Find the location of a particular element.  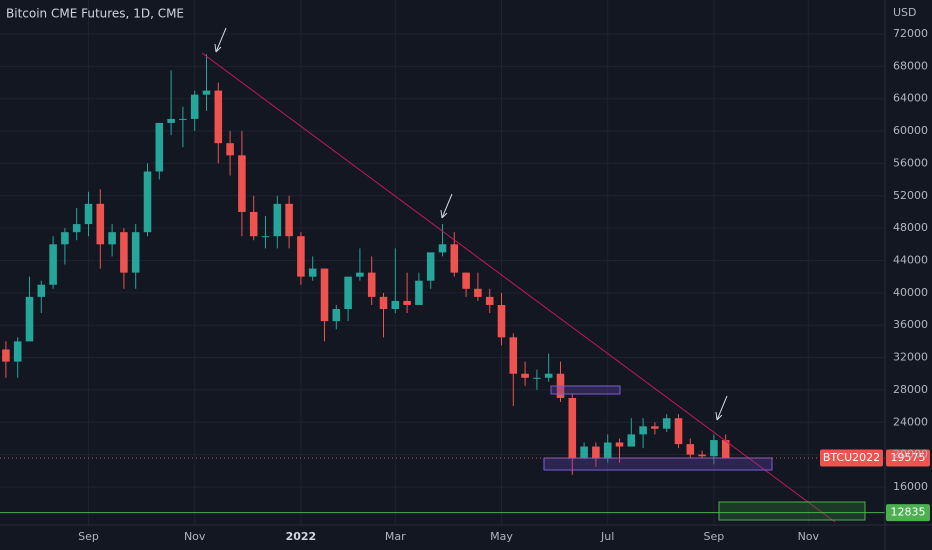

y-tick-label: 52000 is located at coordinates (910, 195).